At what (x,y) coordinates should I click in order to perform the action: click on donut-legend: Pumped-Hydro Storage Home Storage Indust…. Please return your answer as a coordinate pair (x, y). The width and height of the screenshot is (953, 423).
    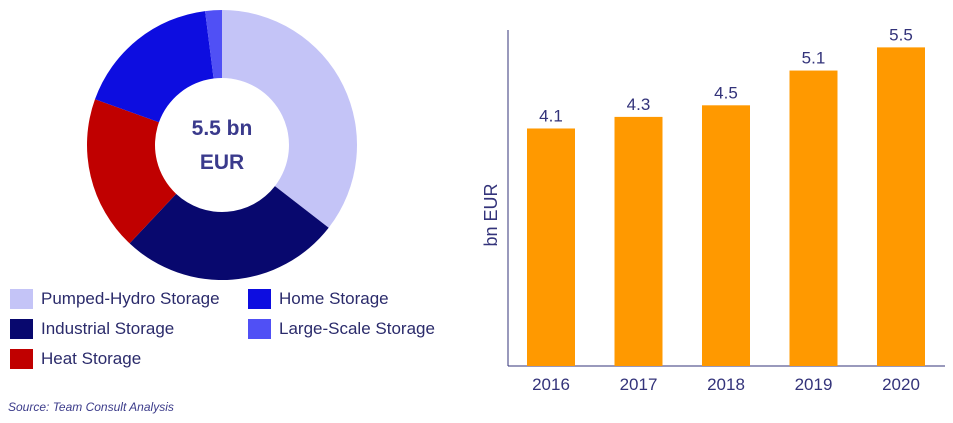
    Looking at the image, I should click on (245, 332).